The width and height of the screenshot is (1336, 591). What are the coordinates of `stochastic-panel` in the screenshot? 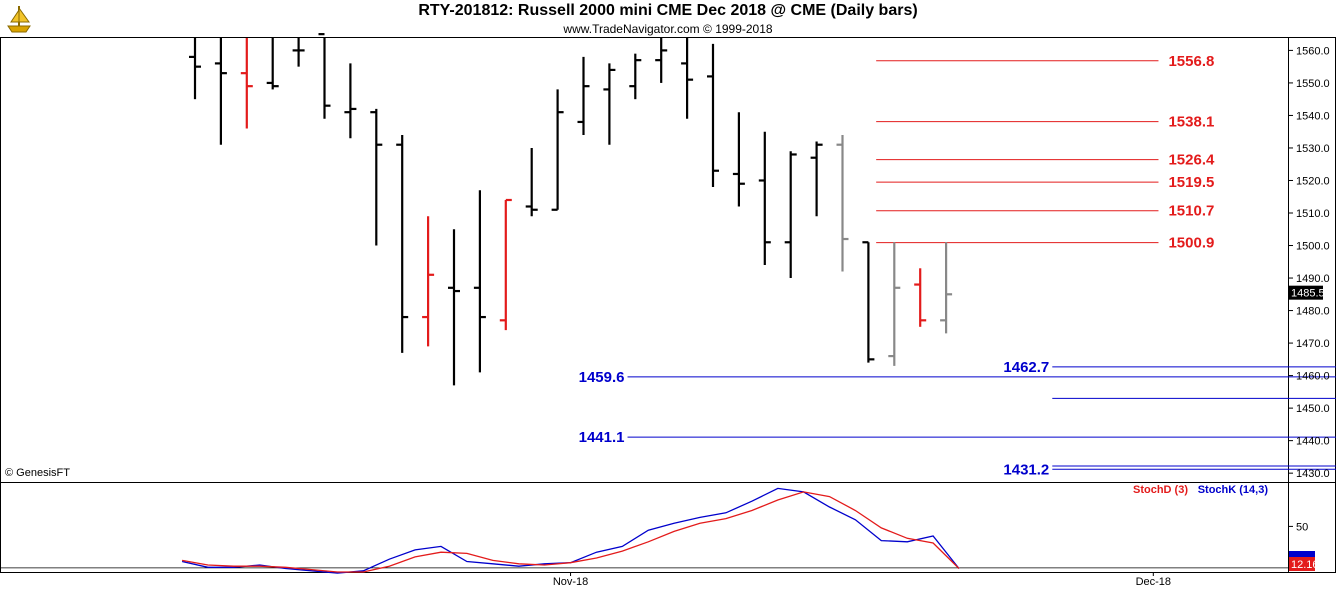 It's located at (644, 527).